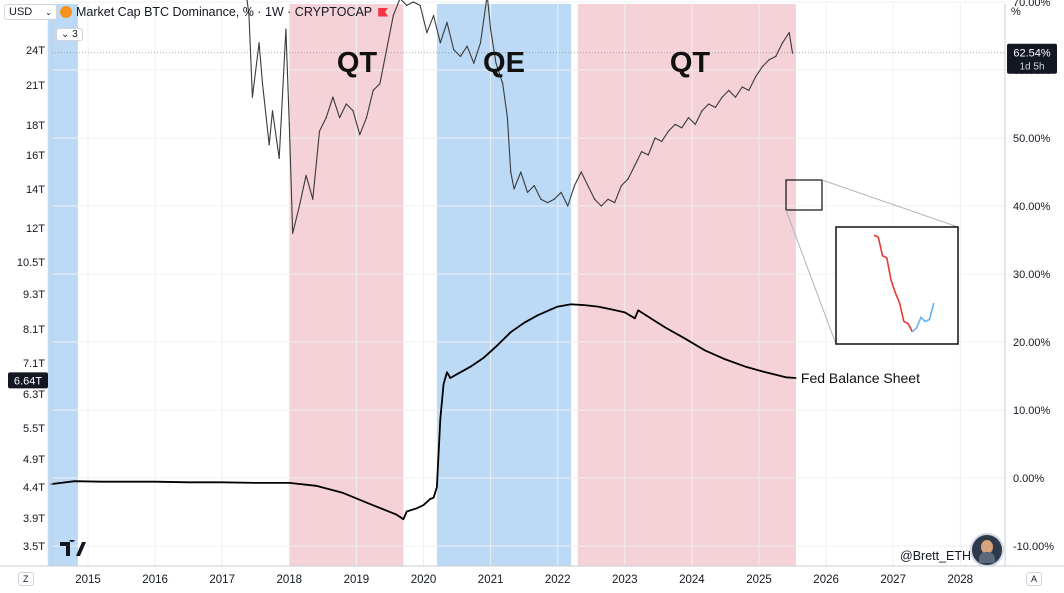 The image size is (1064, 593). Describe the element at coordinates (65, 34) in the screenshot. I see `chevron-down-icon: ⌄` at that location.